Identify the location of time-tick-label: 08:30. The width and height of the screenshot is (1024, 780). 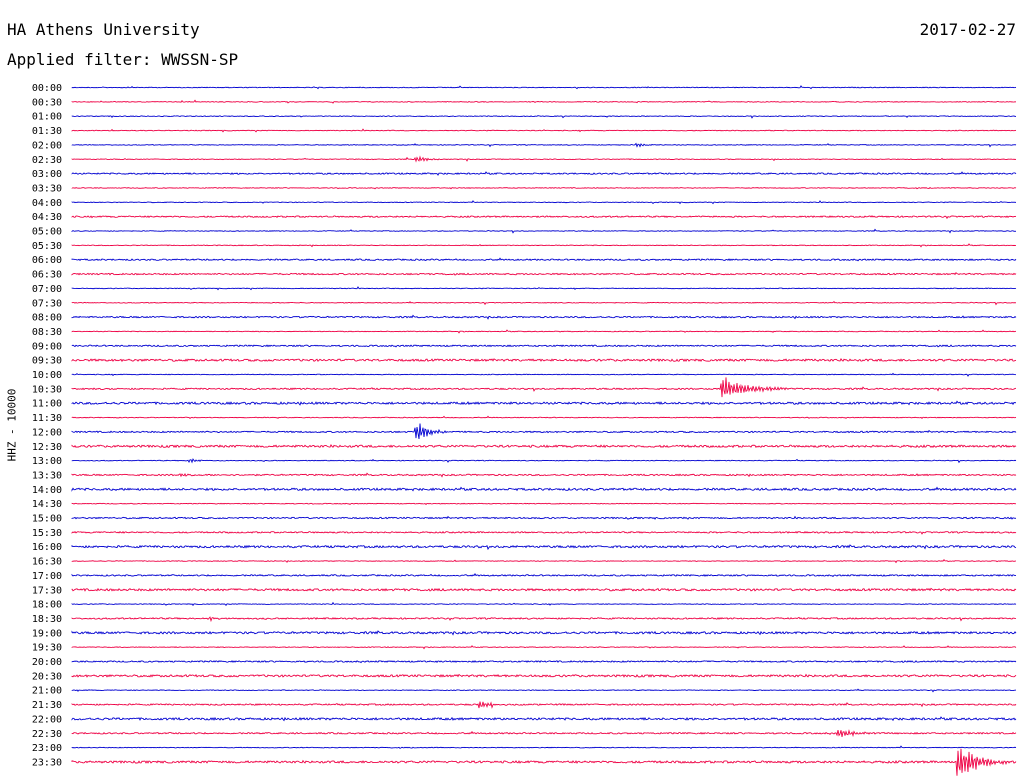
(47, 332).